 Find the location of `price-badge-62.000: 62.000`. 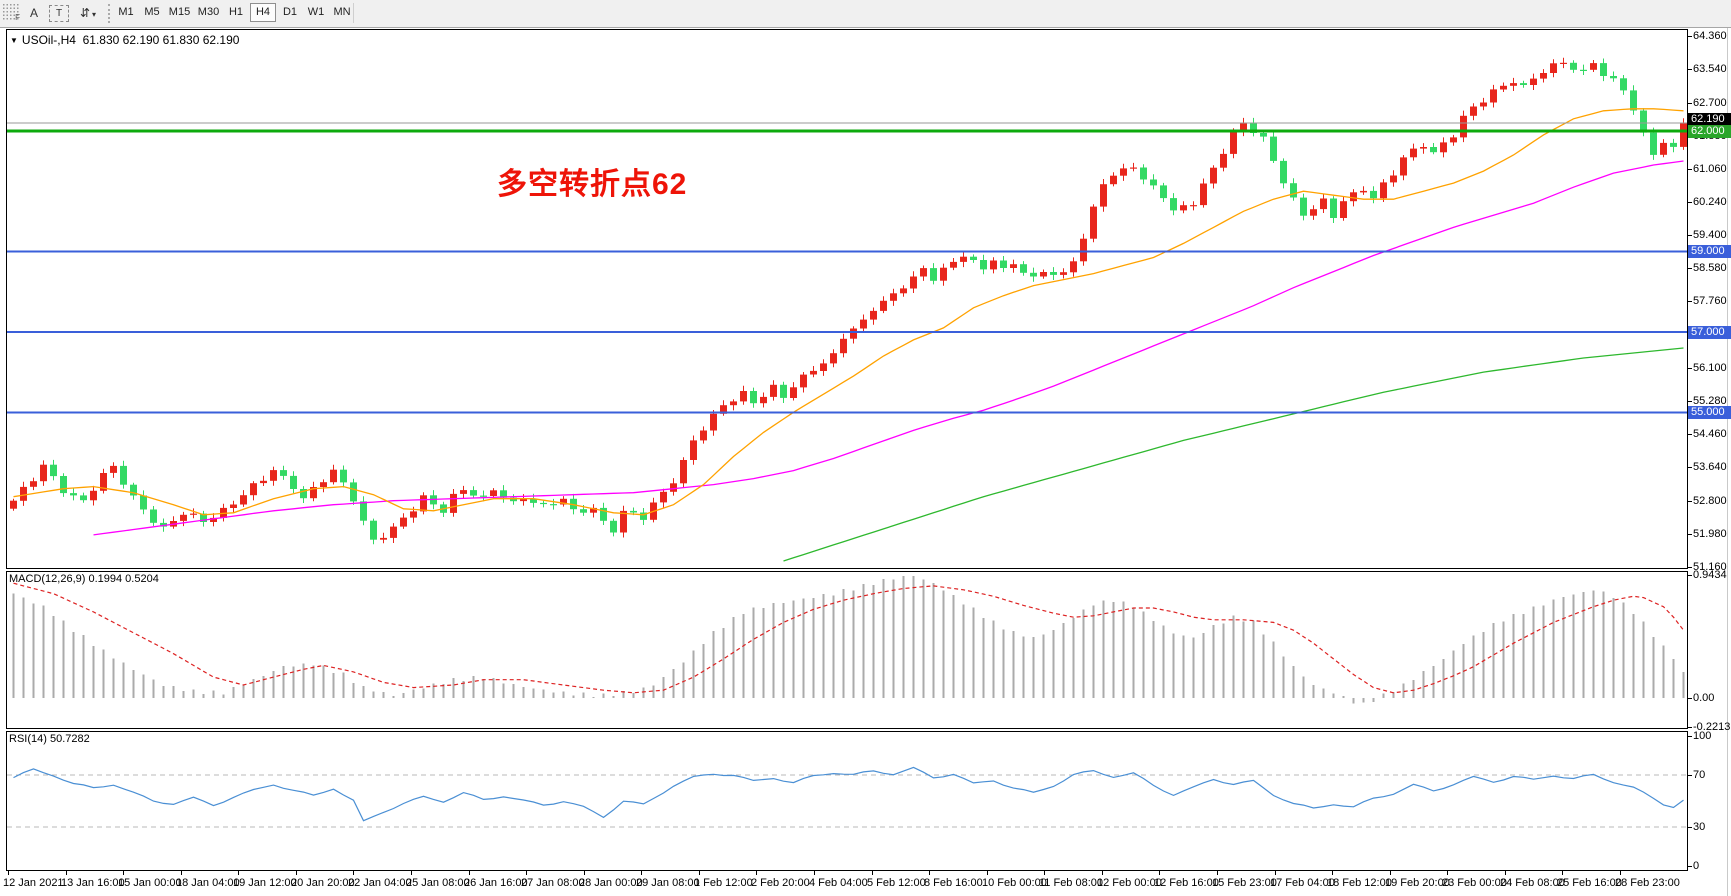

price-badge-62.000: 62.000 is located at coordinates (1709, 131).